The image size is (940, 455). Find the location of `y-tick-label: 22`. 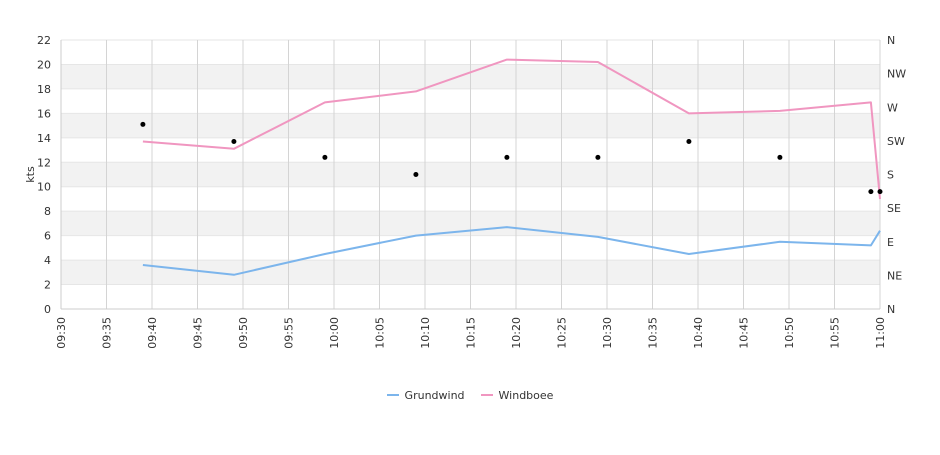

y-tick-label: 22 is located at coordinates (44, 40).